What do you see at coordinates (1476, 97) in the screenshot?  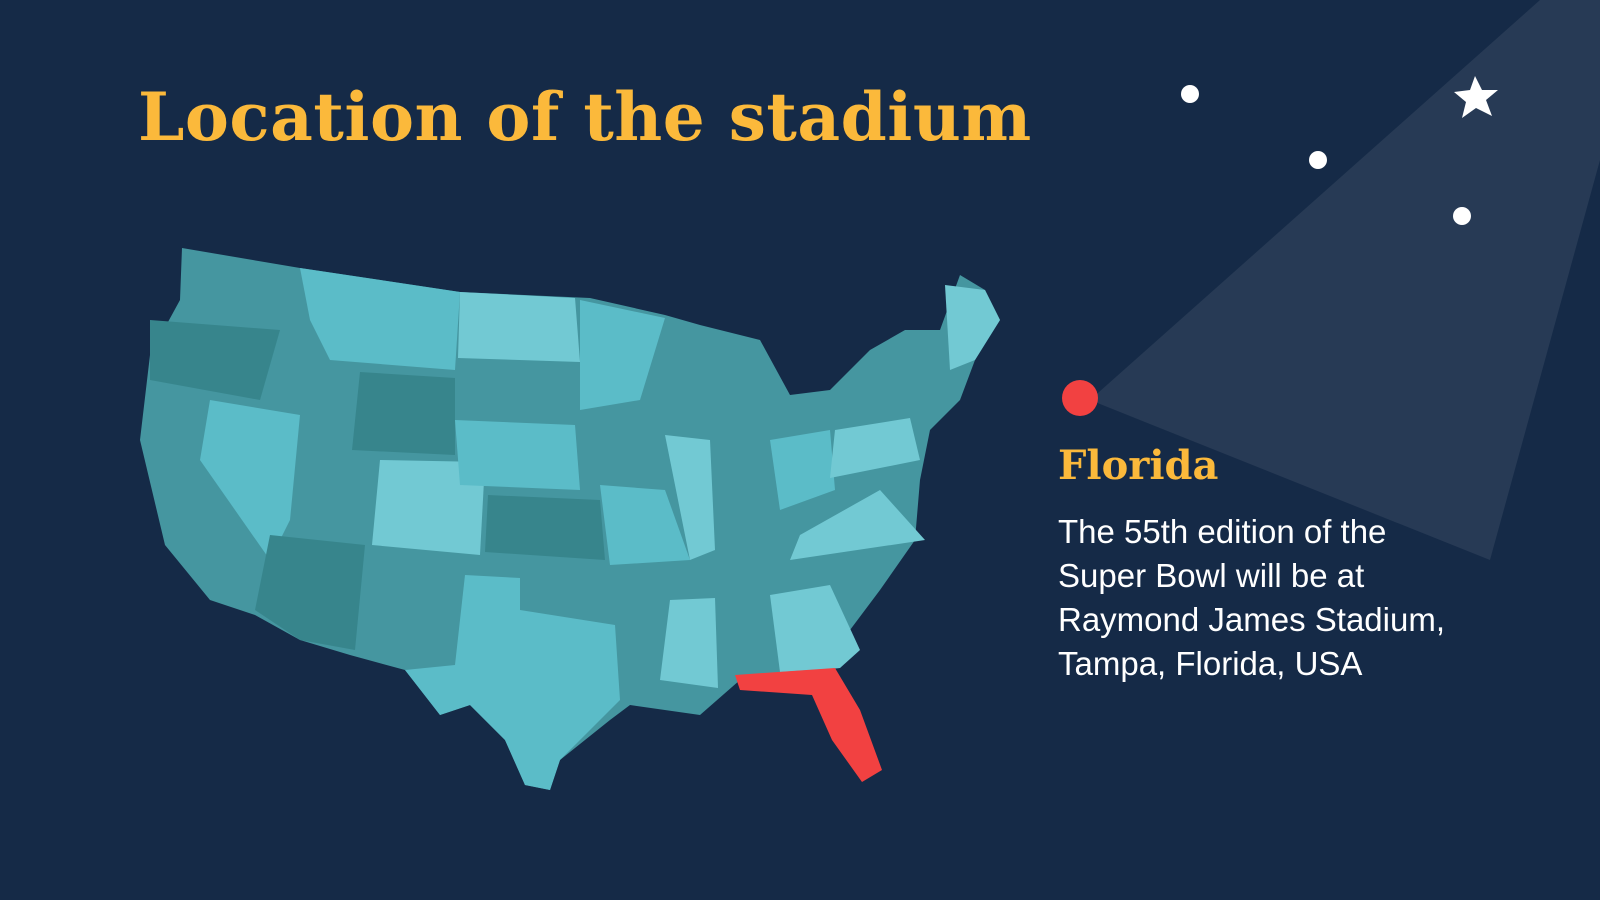 I see `star` at bounding box center [1476, 97].